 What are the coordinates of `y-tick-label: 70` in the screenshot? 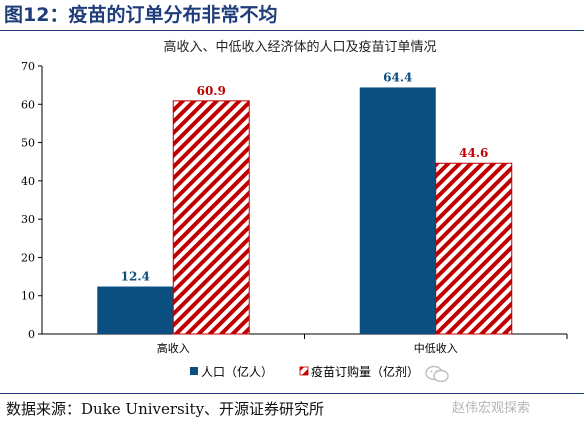 It's located at (28, 66).